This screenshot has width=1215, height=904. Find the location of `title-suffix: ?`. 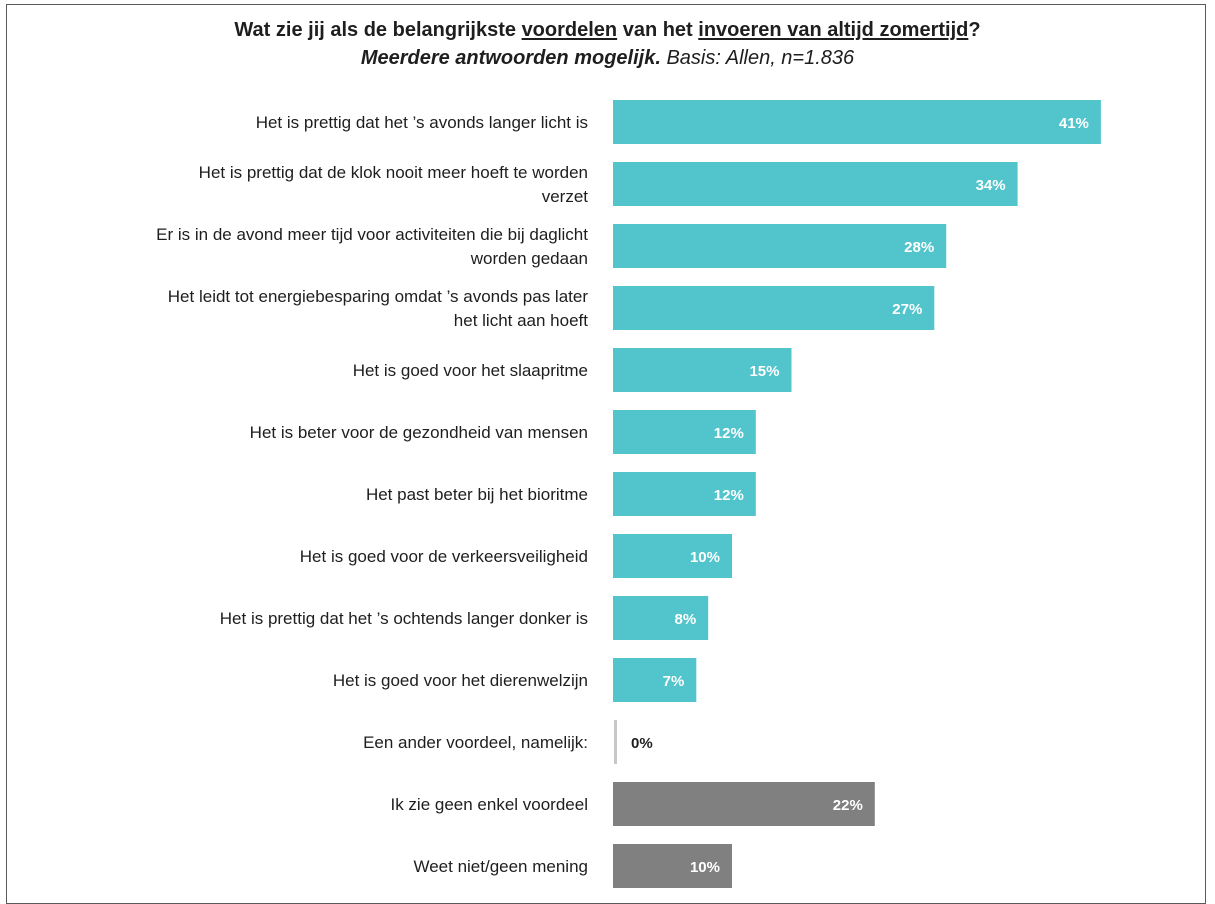

title-suffix: ? is located at coordinates (974, 30).